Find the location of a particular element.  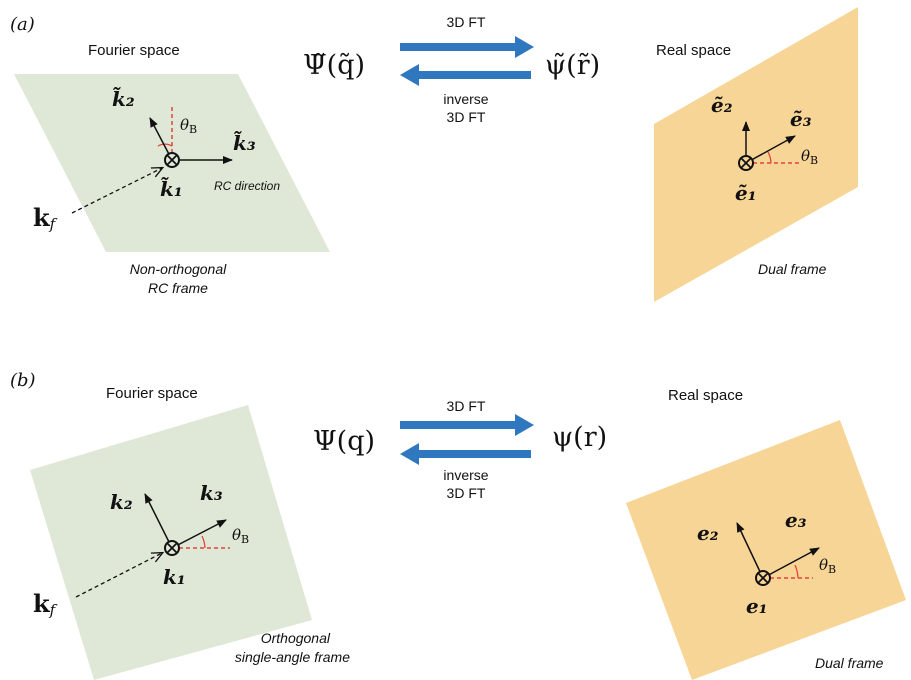

k2-vector-b is located at coordinates (158, 521).